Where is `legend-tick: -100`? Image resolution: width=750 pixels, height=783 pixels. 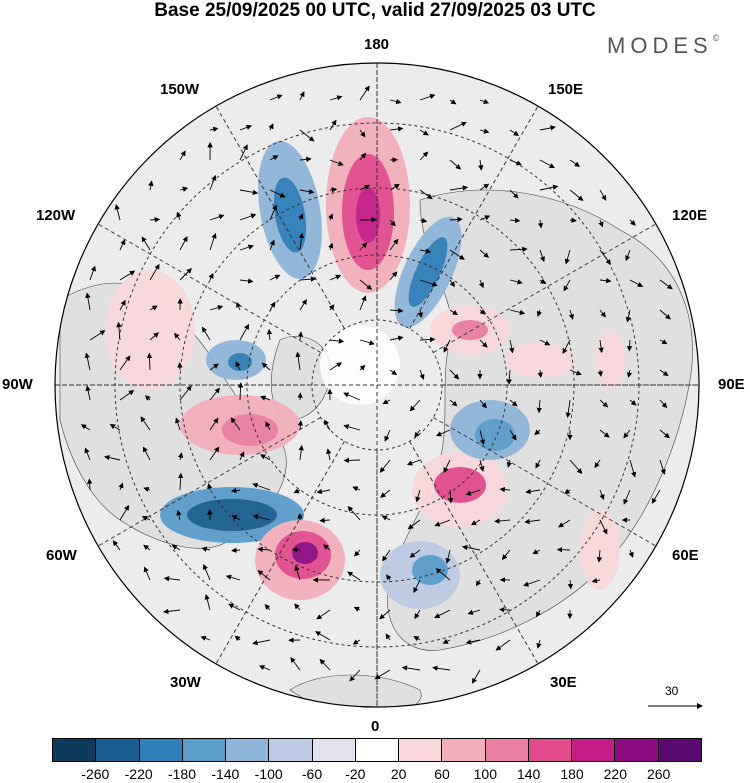 legend-tick: -100 is located at coordinates (268, 774).